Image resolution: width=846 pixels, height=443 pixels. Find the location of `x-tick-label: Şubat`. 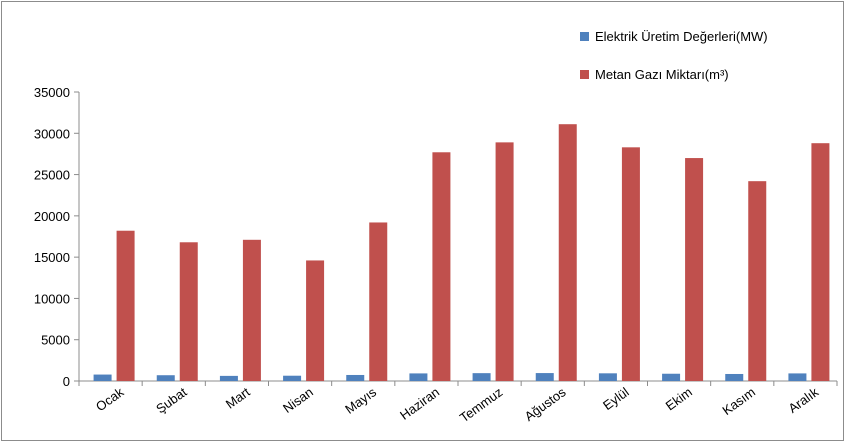

x-tick-label: Şubat is located at coordinates (171, 400).